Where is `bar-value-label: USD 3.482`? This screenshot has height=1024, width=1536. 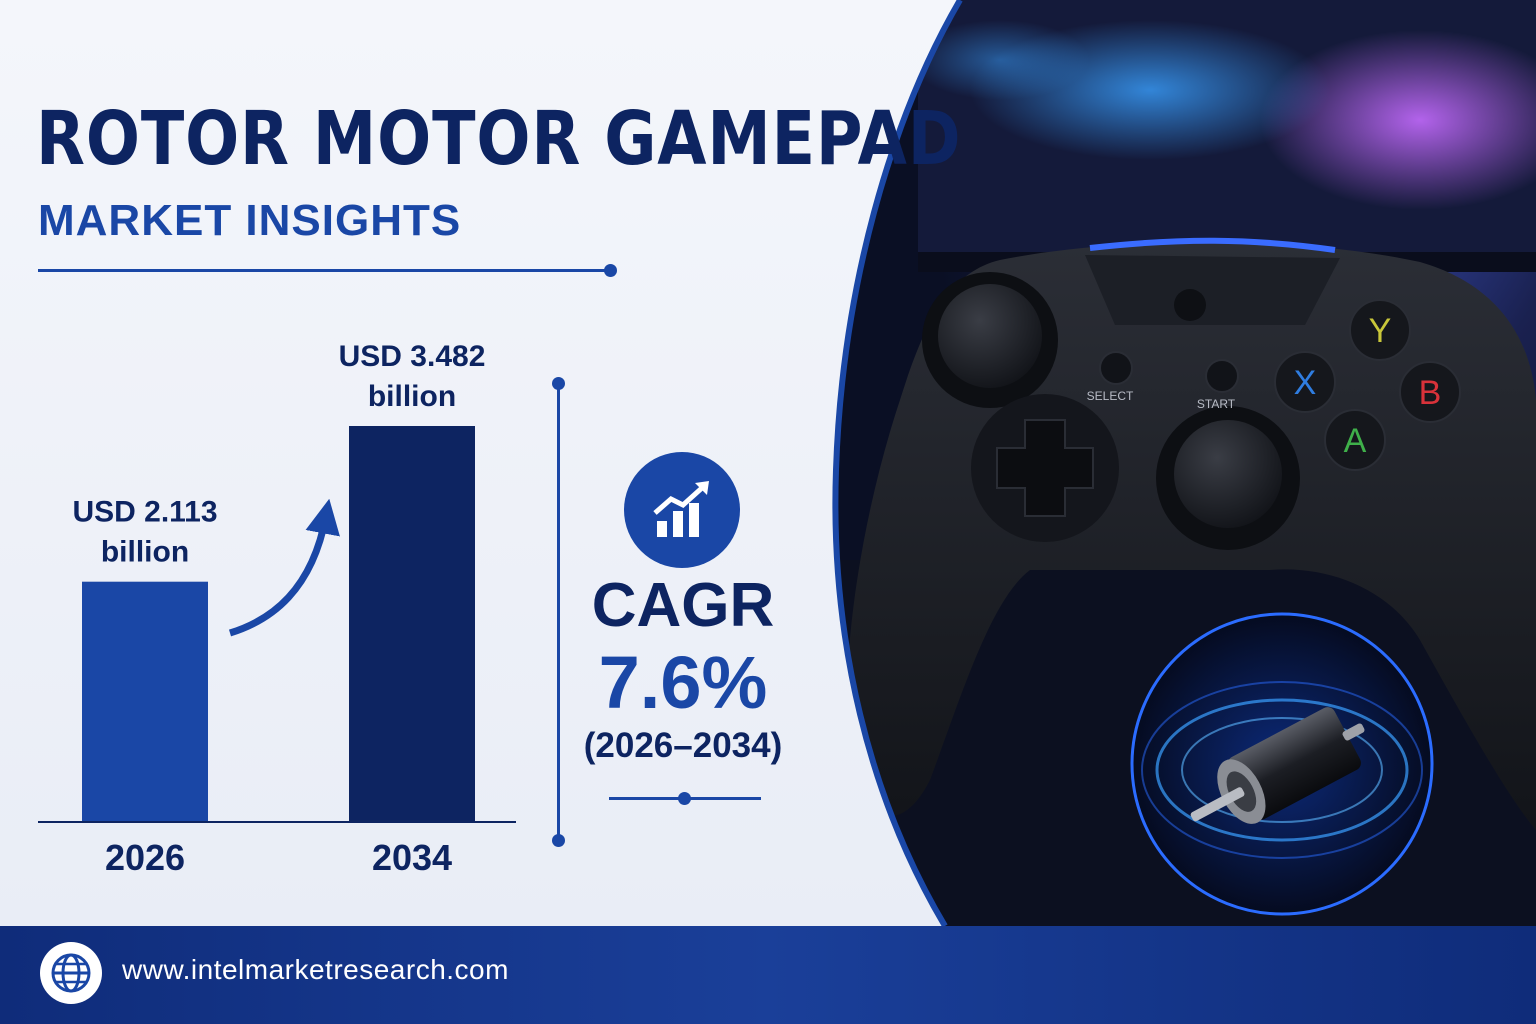
bar-value-label: USD 3.482 is located at coordinates (412, 356).